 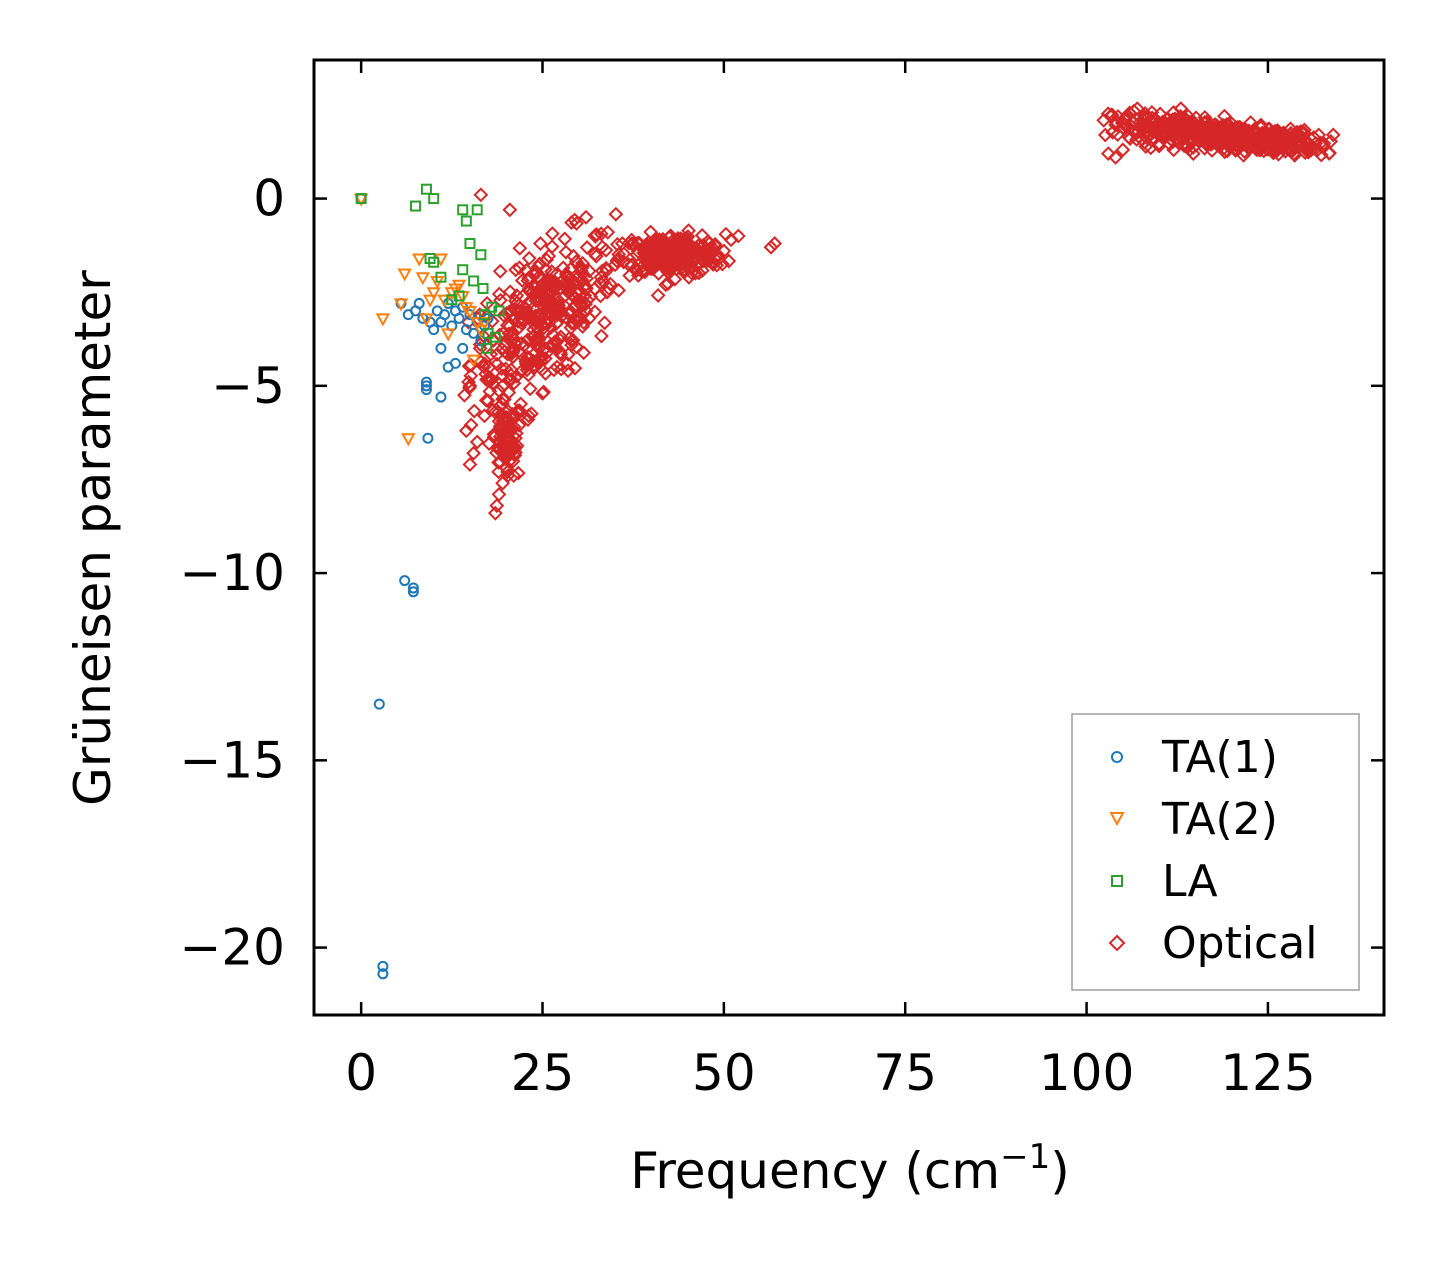 I want to click on legend-label-la: LA, so click(x=1190, y=881).